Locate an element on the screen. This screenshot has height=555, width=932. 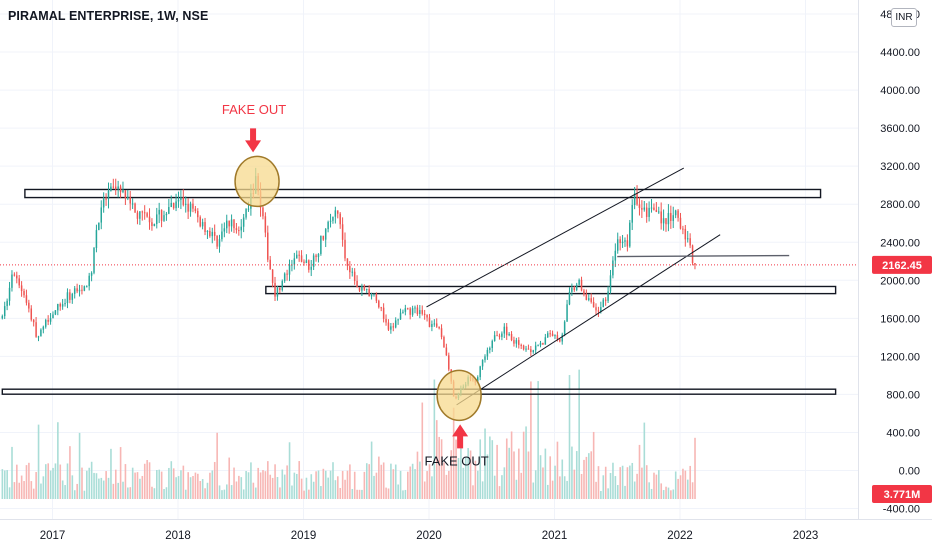
trendline is located at coordinates (703, 256).